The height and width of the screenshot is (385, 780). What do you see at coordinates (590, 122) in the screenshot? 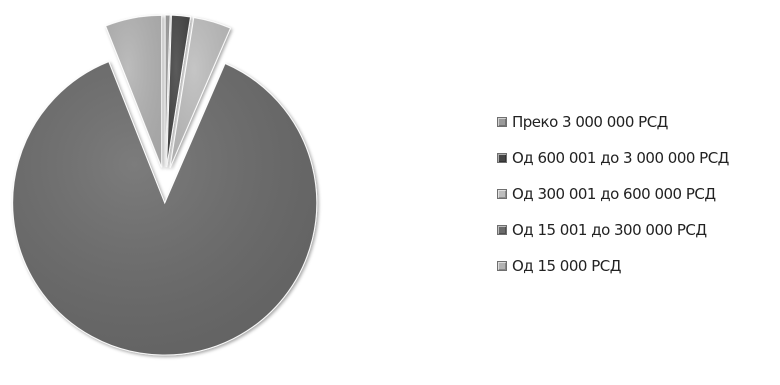
I see `legend-label: Преко 3 000 000 РСД` at bounding box center [590, 122].